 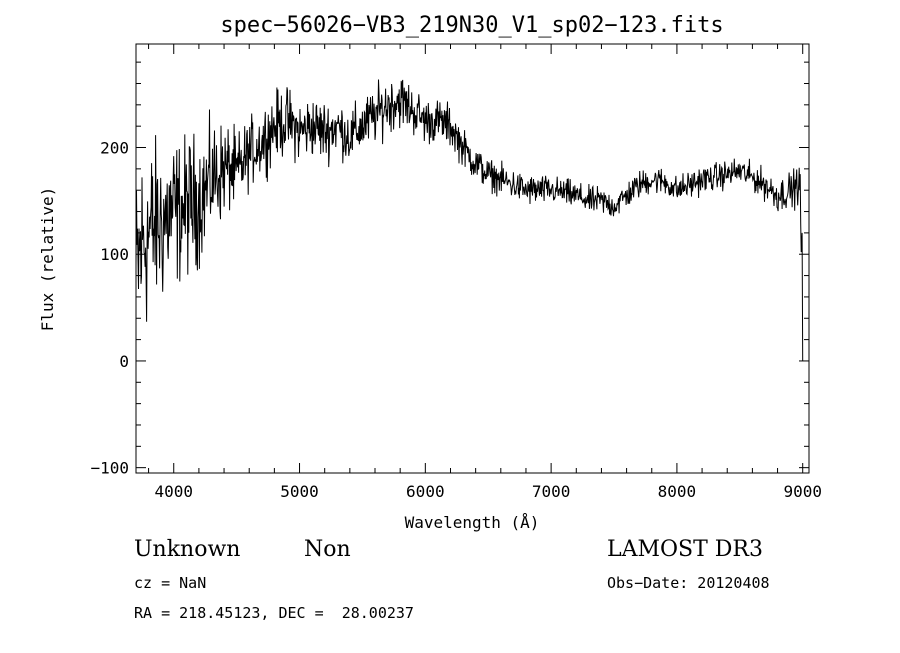 I want to click on x-tick-label: 9000, so click(x=802, y=491).